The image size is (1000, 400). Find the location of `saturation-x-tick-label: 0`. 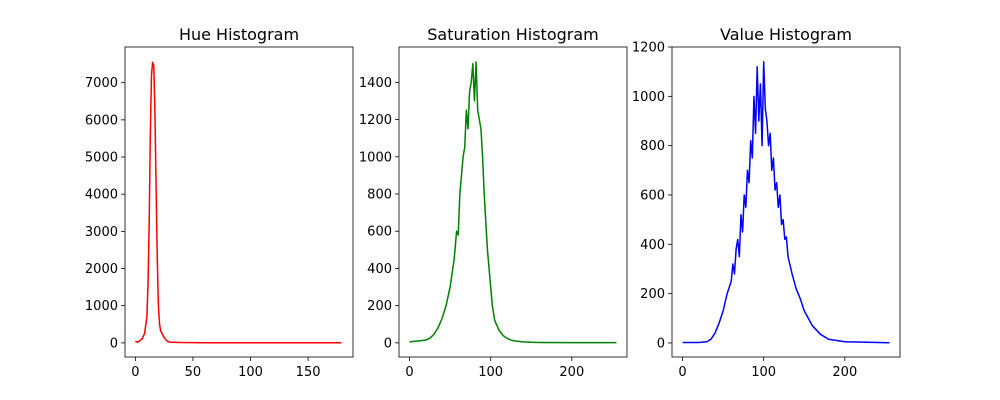

saturation-x-tick-label: 0 is located at coordinates (409, 372).